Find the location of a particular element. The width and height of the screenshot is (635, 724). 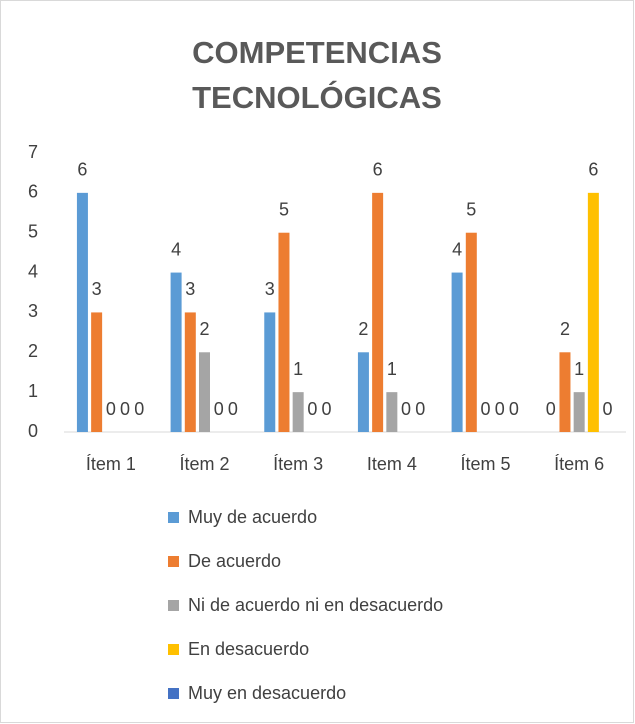

legend-label: De acuerdo is located at coordinates (234, 561).